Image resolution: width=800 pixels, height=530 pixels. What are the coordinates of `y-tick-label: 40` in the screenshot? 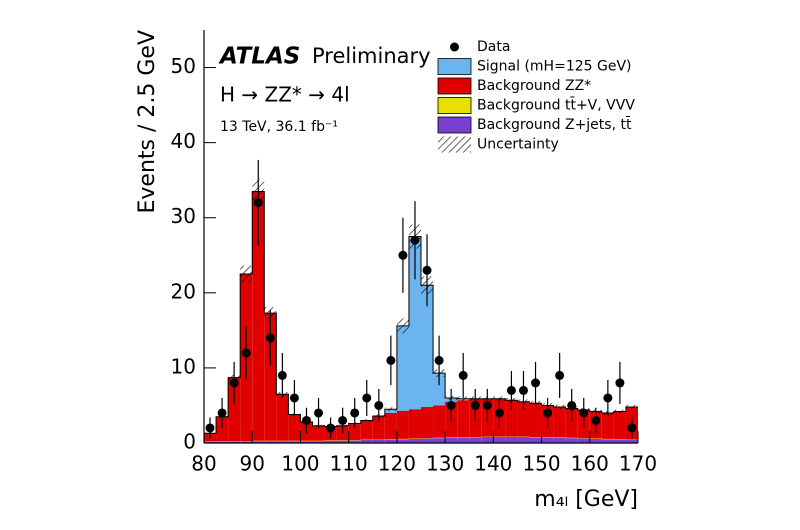 It's located at (183, 141).